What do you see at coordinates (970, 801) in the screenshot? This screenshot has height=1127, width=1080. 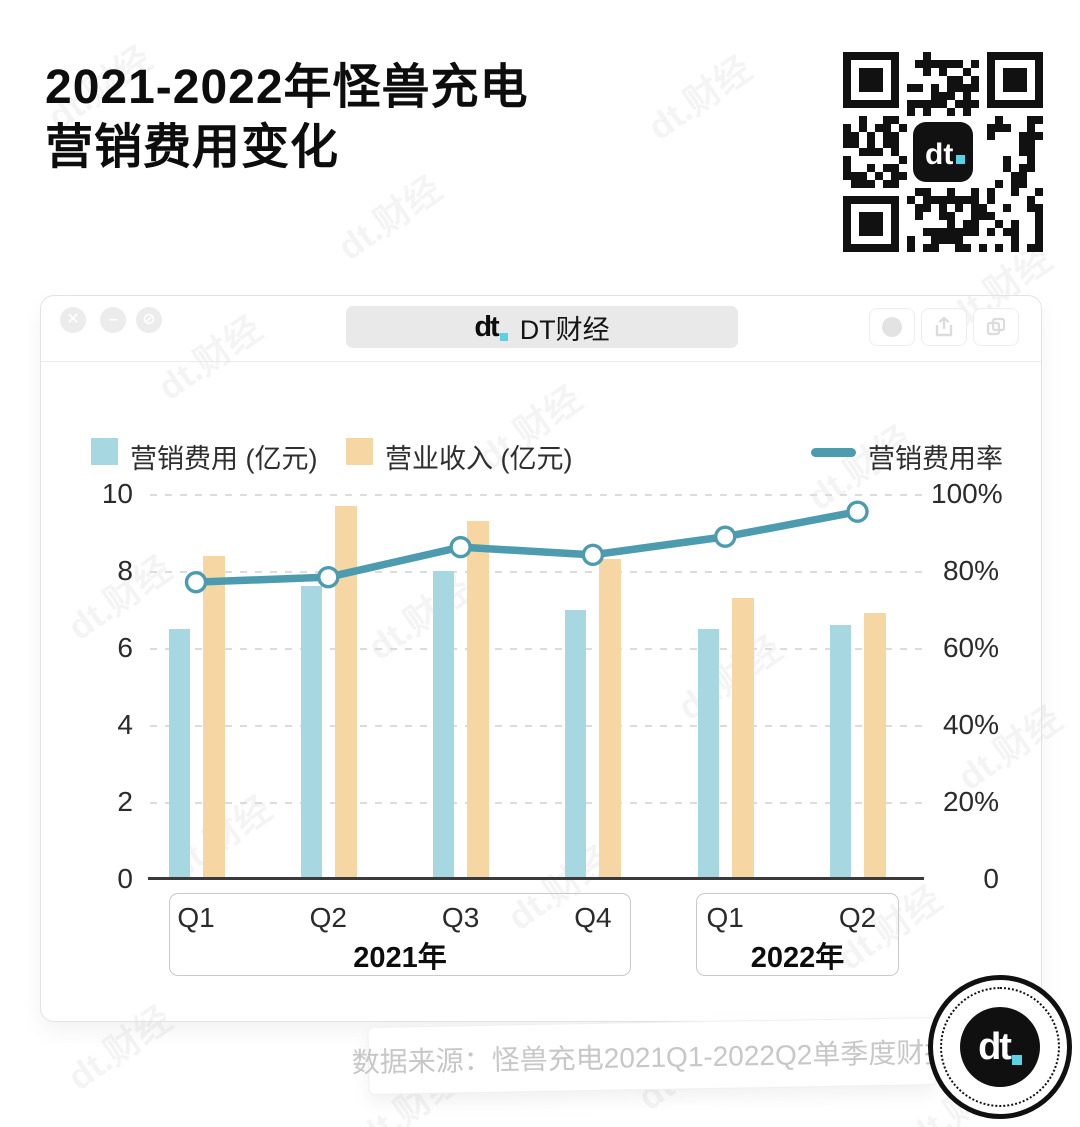 I see `right-tick-20pct: 20%` at bounding box center [970, 801].